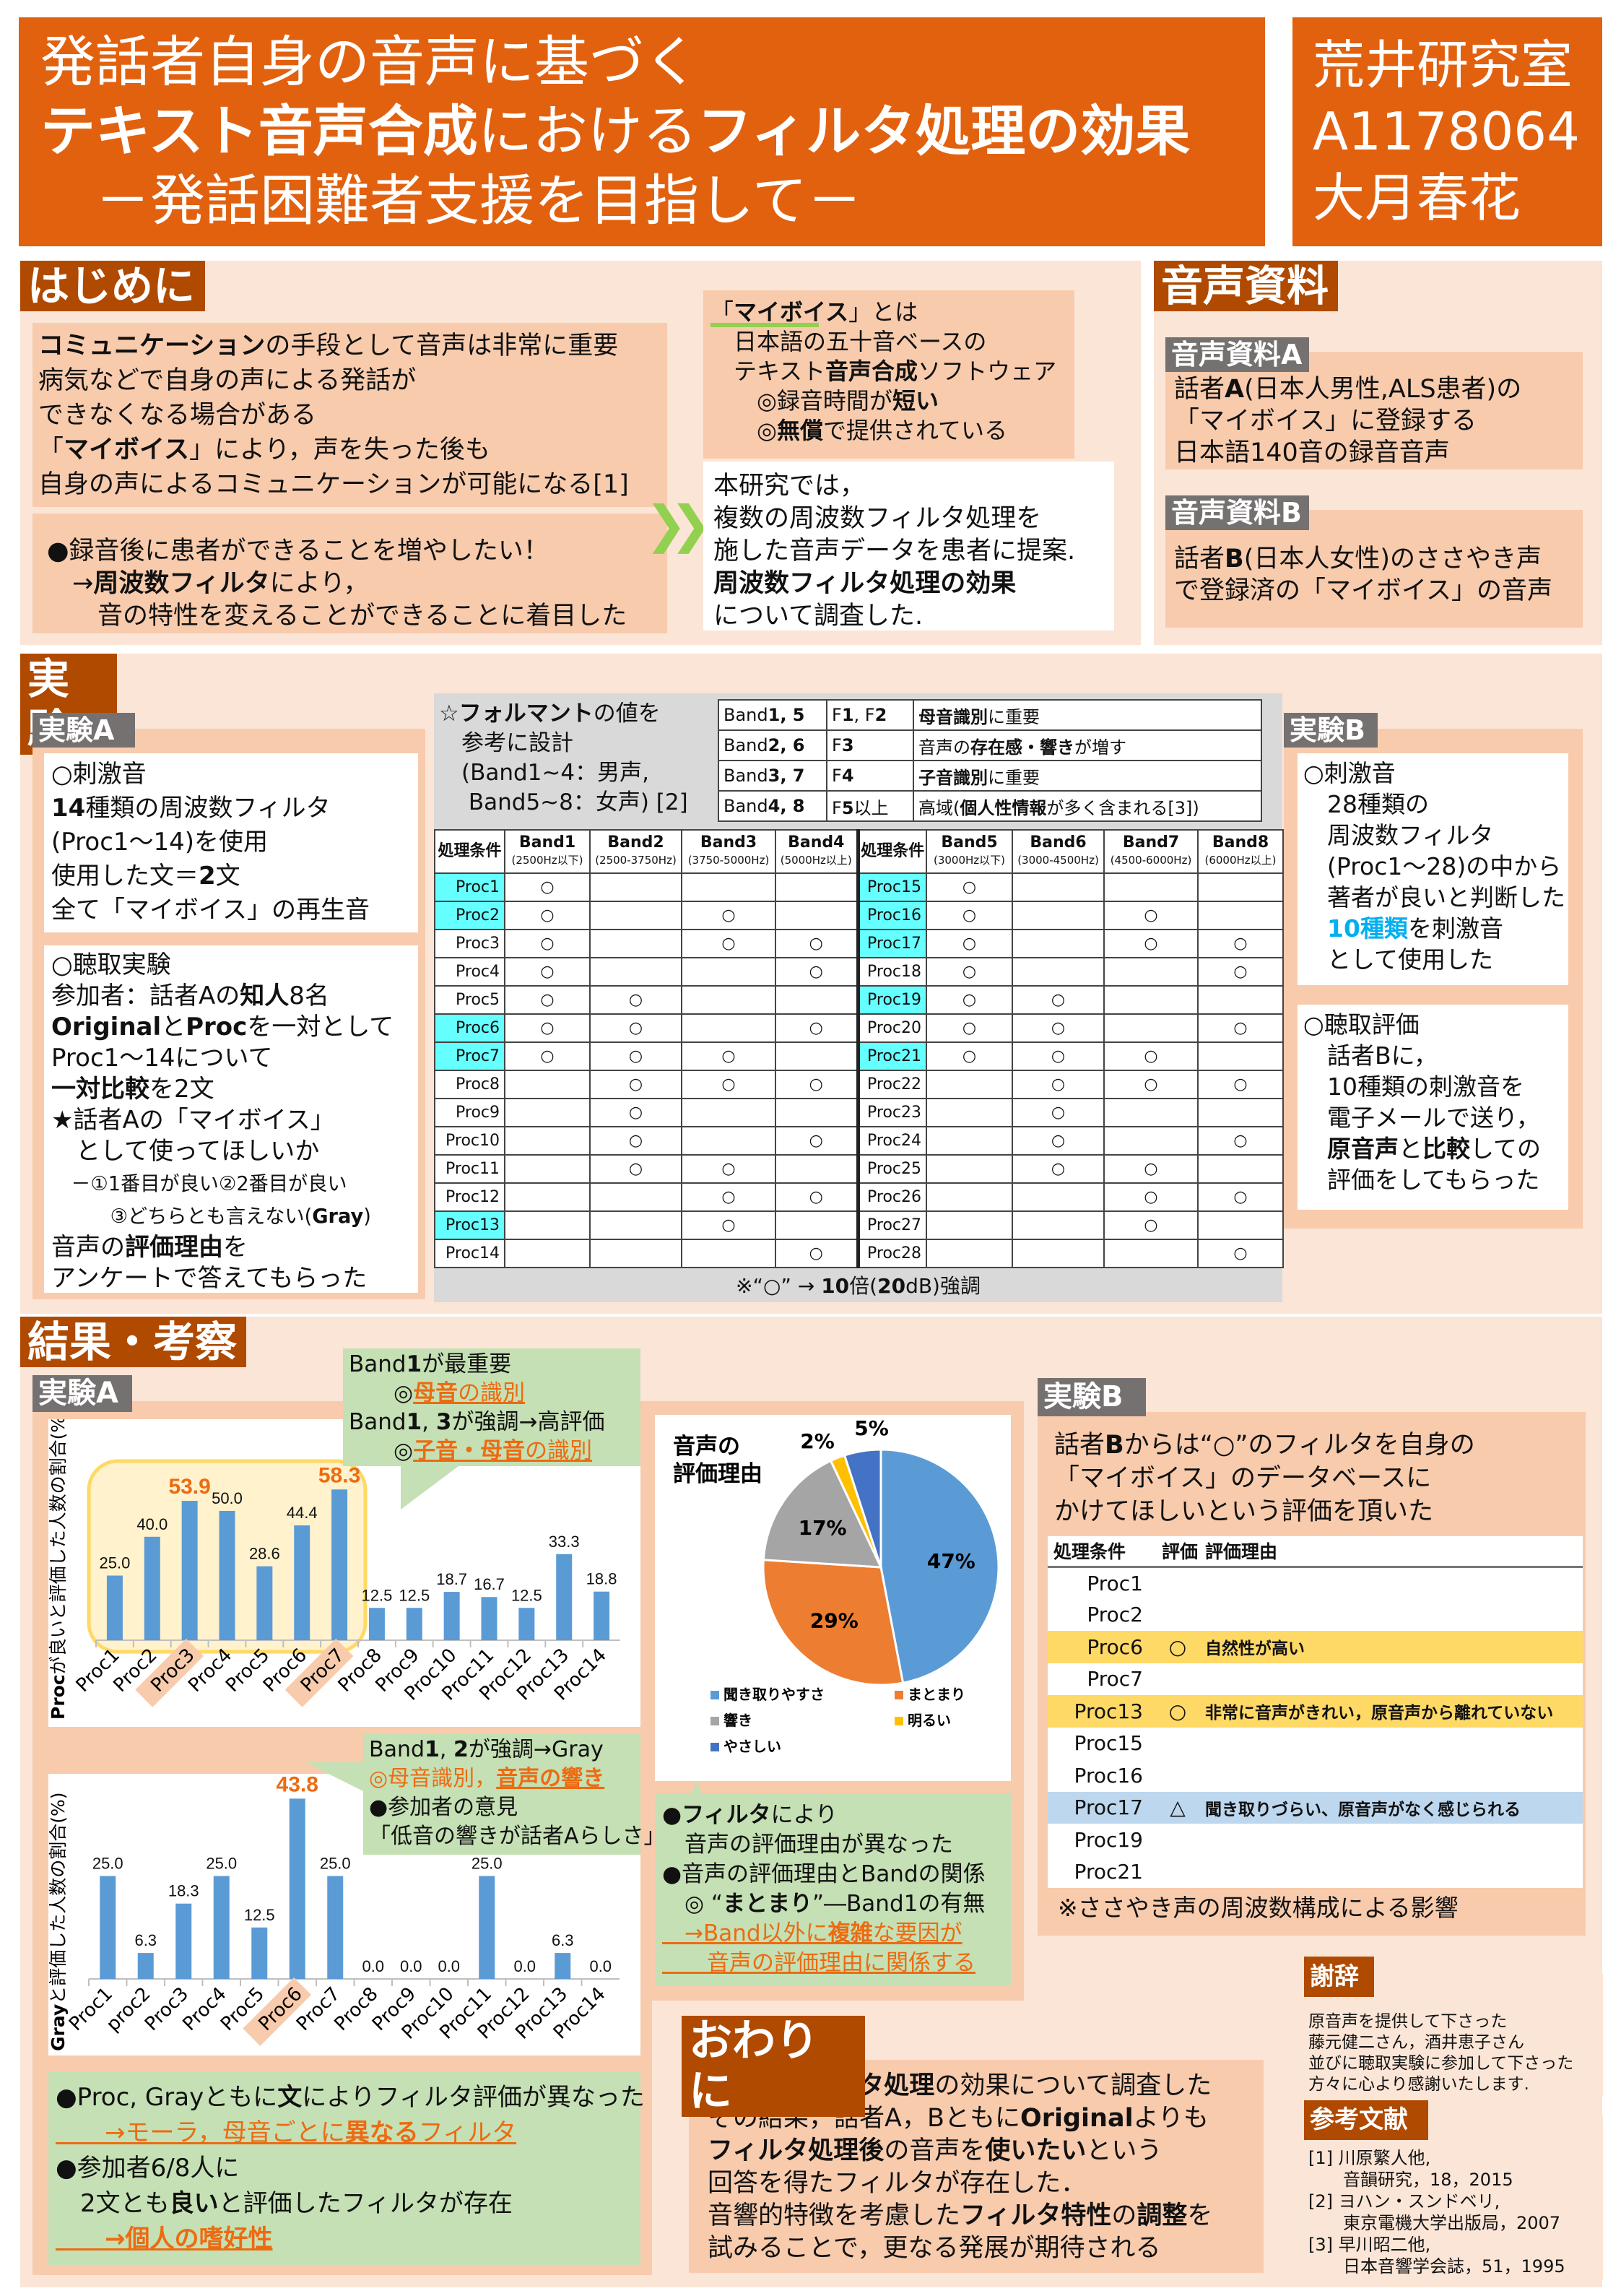  I want to click on text-segment: の識別, so click(559, 1451).